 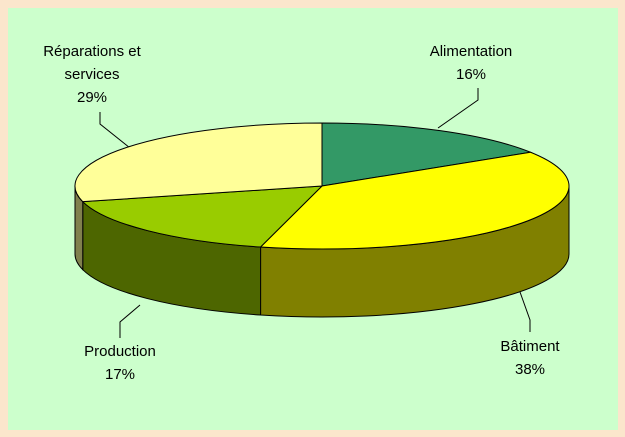 What do you see at coordinates (120, 351) in the screenshot?
I see `category-label: Production` at bounding box center [120, 351].